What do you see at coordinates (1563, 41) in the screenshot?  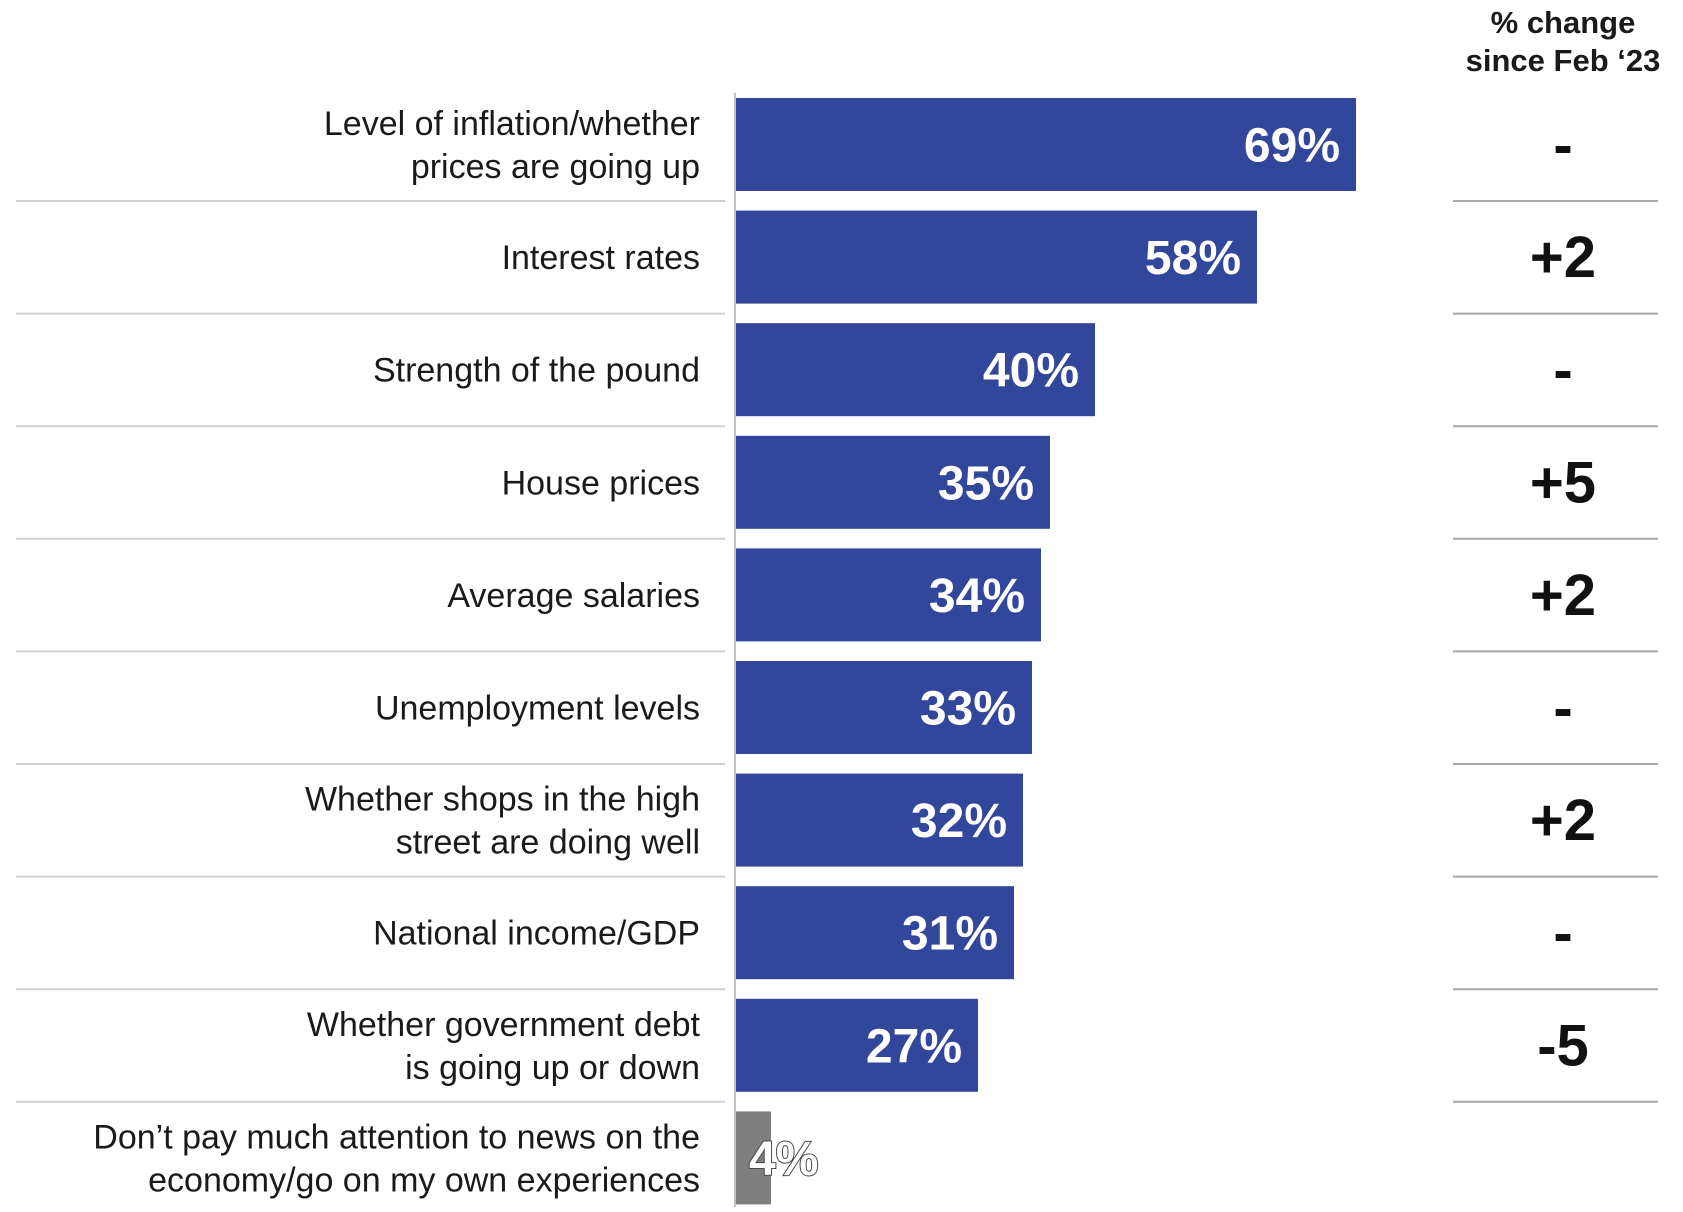 I see `change-column-header: % change since Feb ‘23` at bounding box center [1563, 41].